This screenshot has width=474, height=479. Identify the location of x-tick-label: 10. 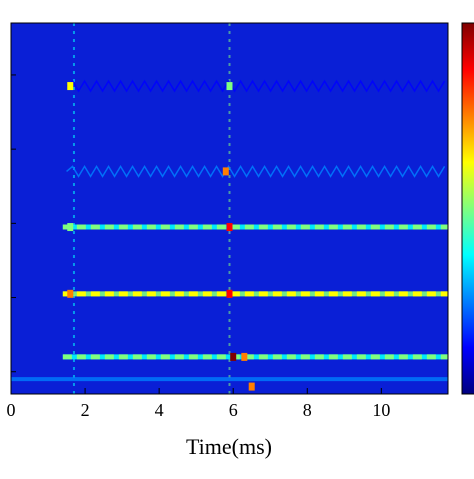
(381, 410).